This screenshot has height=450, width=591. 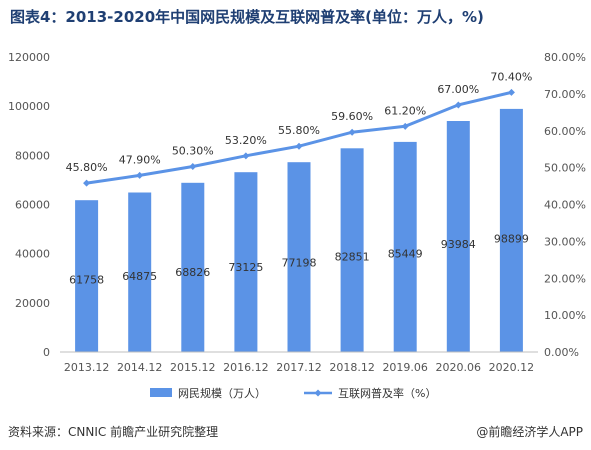 I want to click on line-value-label: 70.40%, so click(x=511, y=76).